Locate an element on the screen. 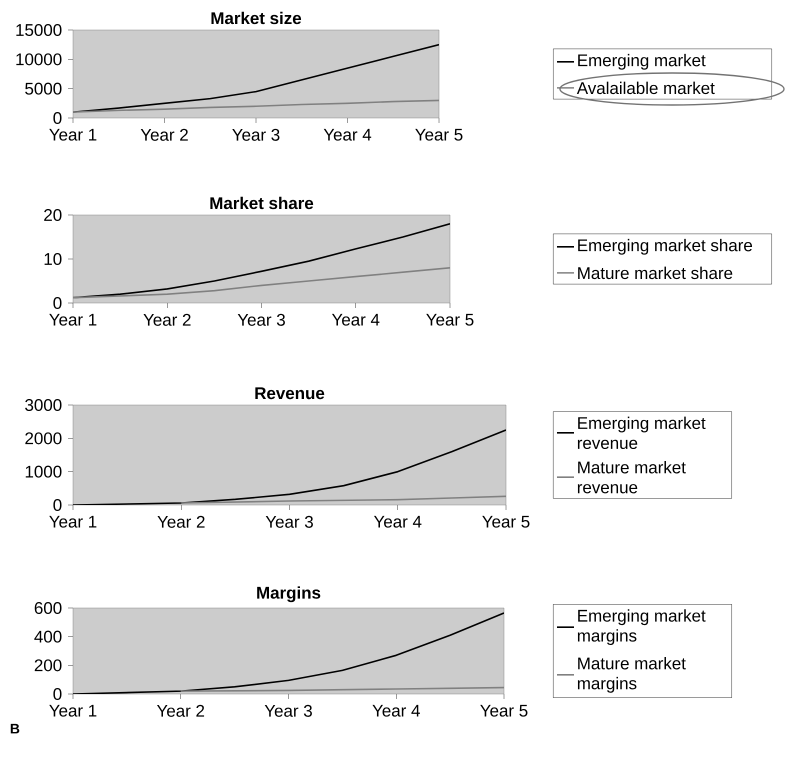 Image resolution: width=799 pixels, height=758 pixels. y-tick-label: 10 is located at coordinates (53, 259).